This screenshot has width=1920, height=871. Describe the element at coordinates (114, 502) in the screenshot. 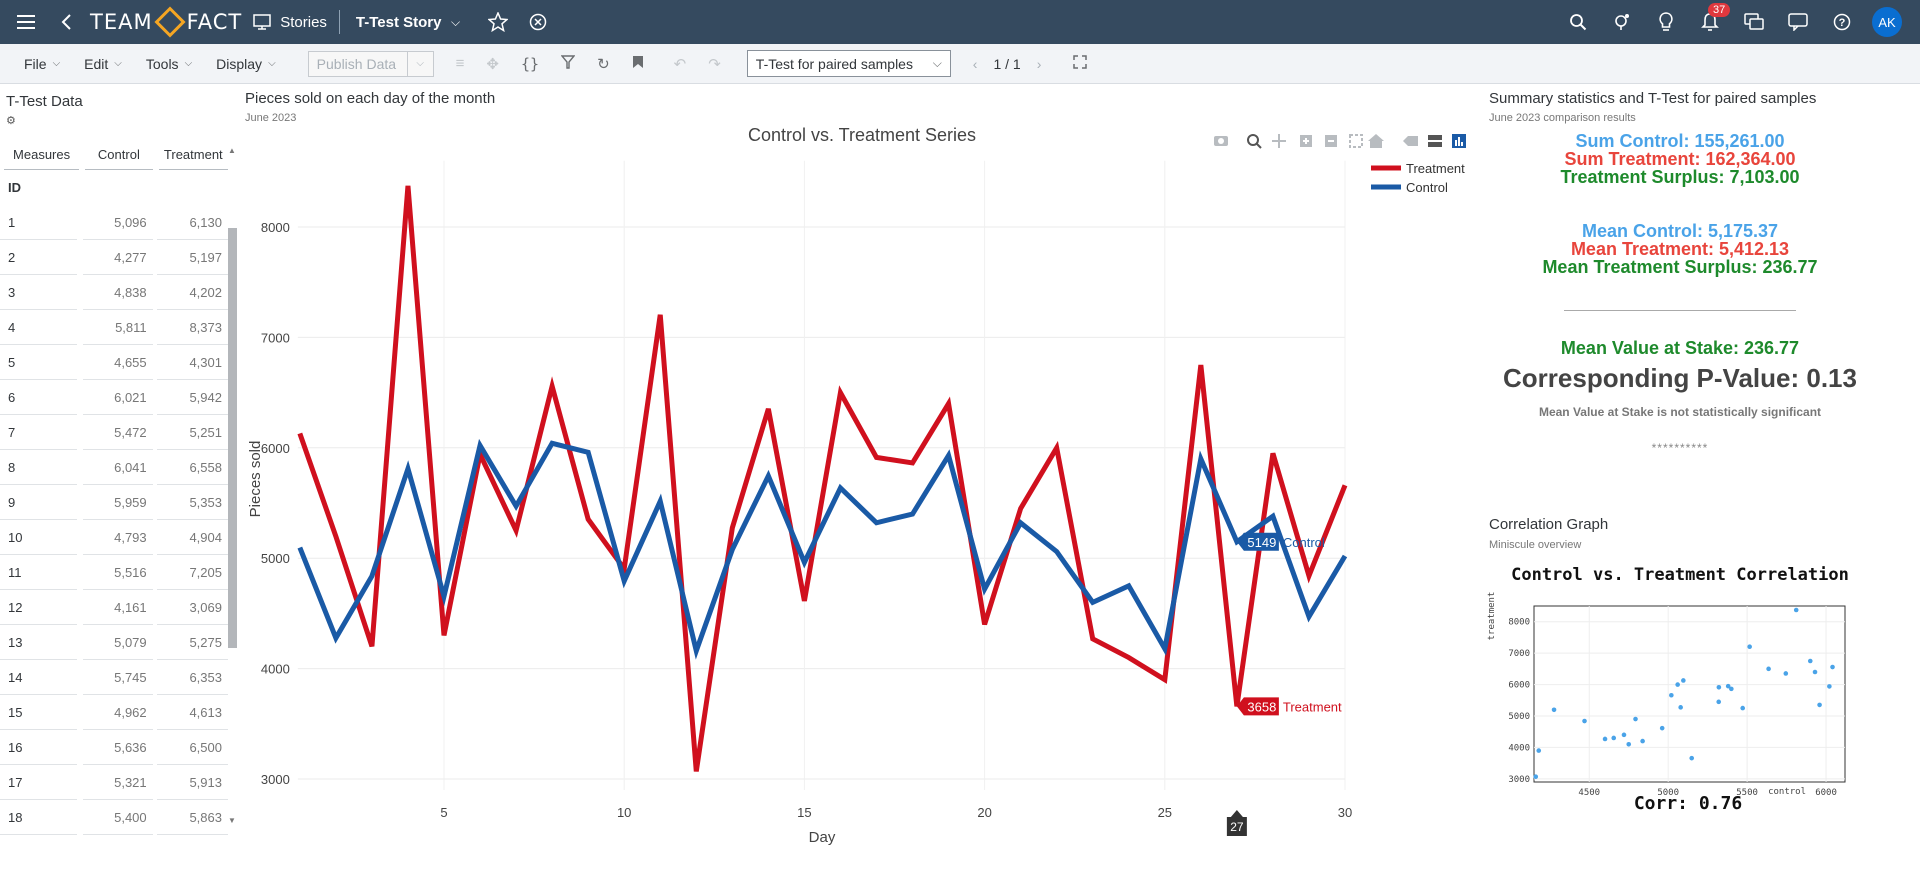

I see `table-row: 9 5,959 5,353` at that location.